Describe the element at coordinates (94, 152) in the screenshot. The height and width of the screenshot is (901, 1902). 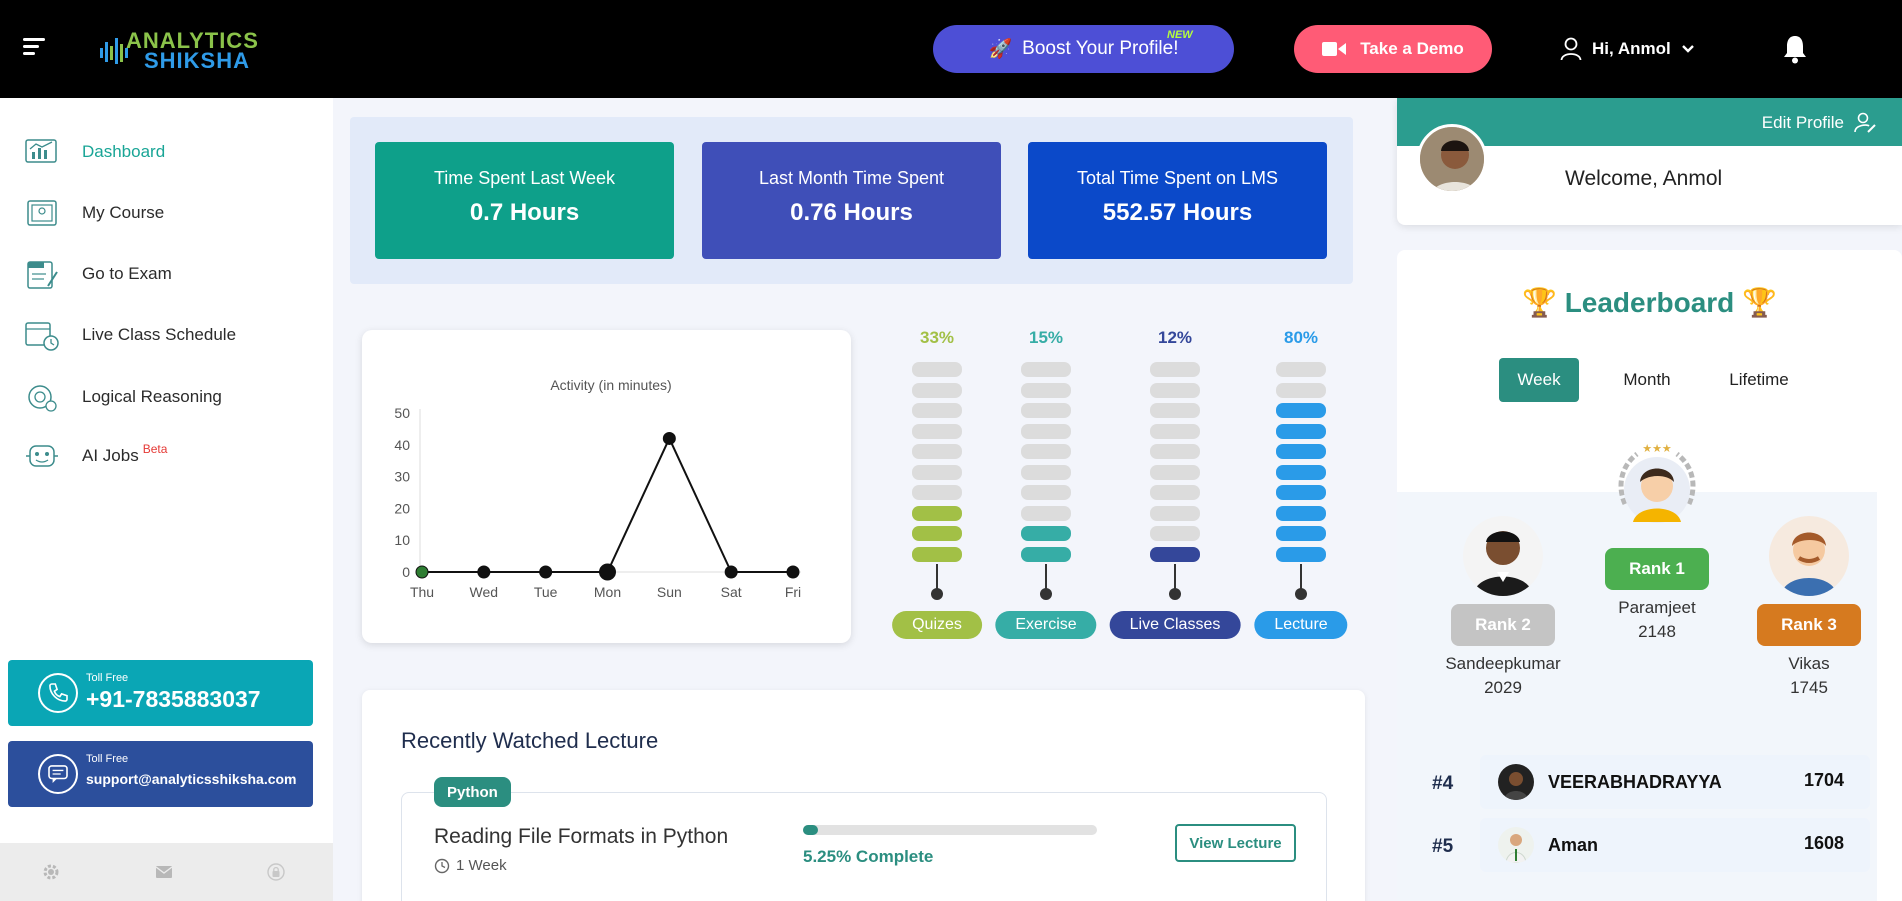
I see `sidebar-item-dashboard: Dashboard` at that location.